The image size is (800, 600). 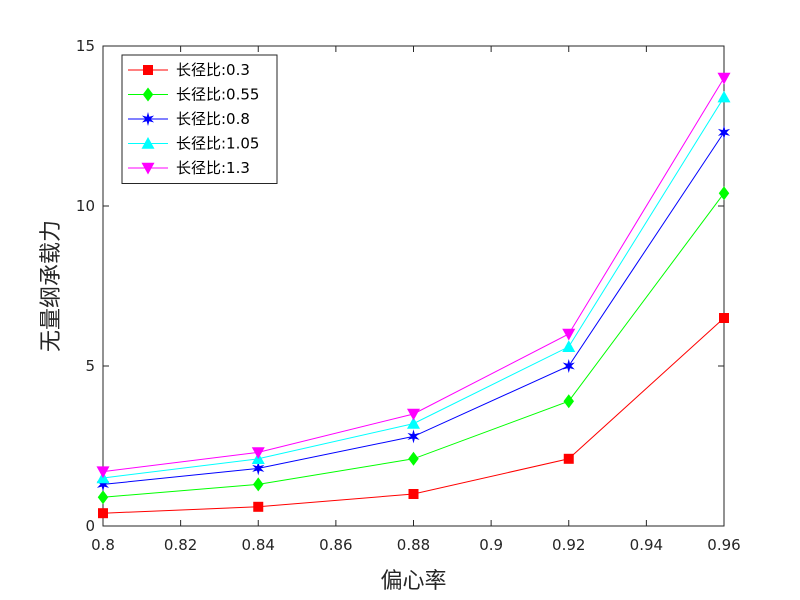 What do you see at coordinates (217, 95) in the screenshot?
I see `legend-label: 长径比:0.55` at bounding box center [217, 95].